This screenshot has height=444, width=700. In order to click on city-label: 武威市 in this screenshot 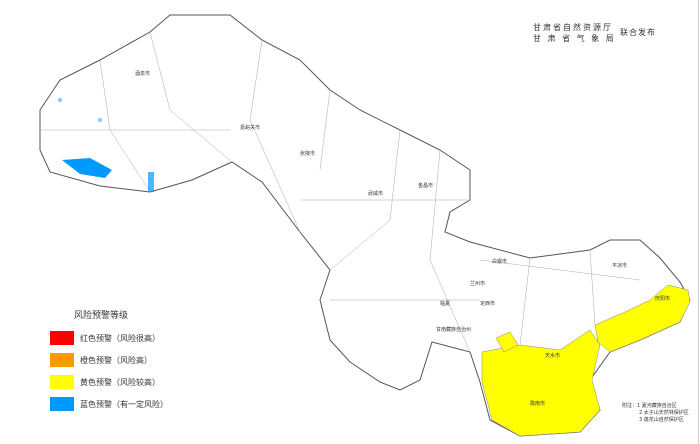, I will do `click(376, 194)`.